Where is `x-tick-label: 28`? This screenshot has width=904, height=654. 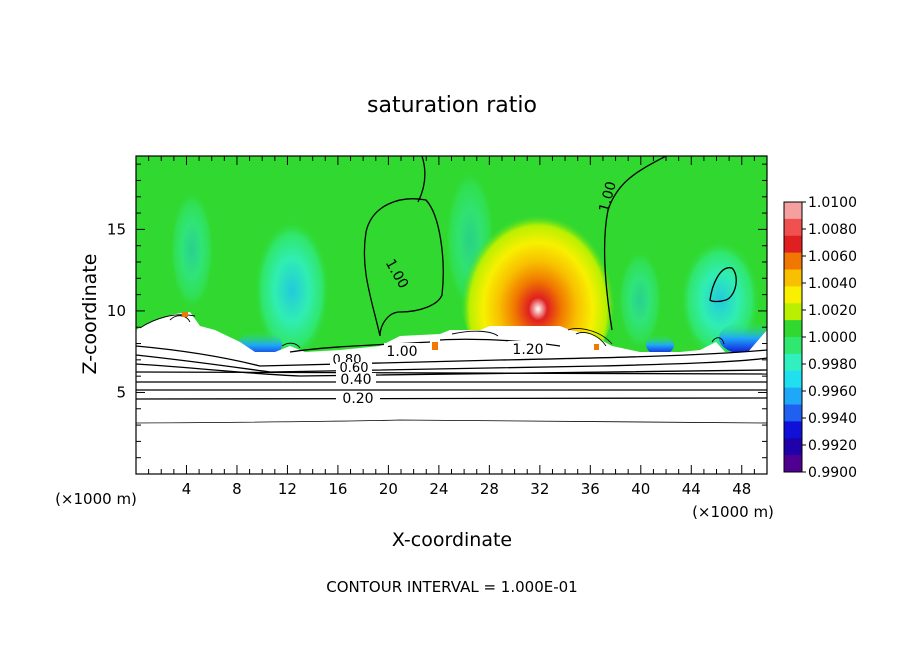
x-tick-label: 28 is located at coordinates (489, 489).